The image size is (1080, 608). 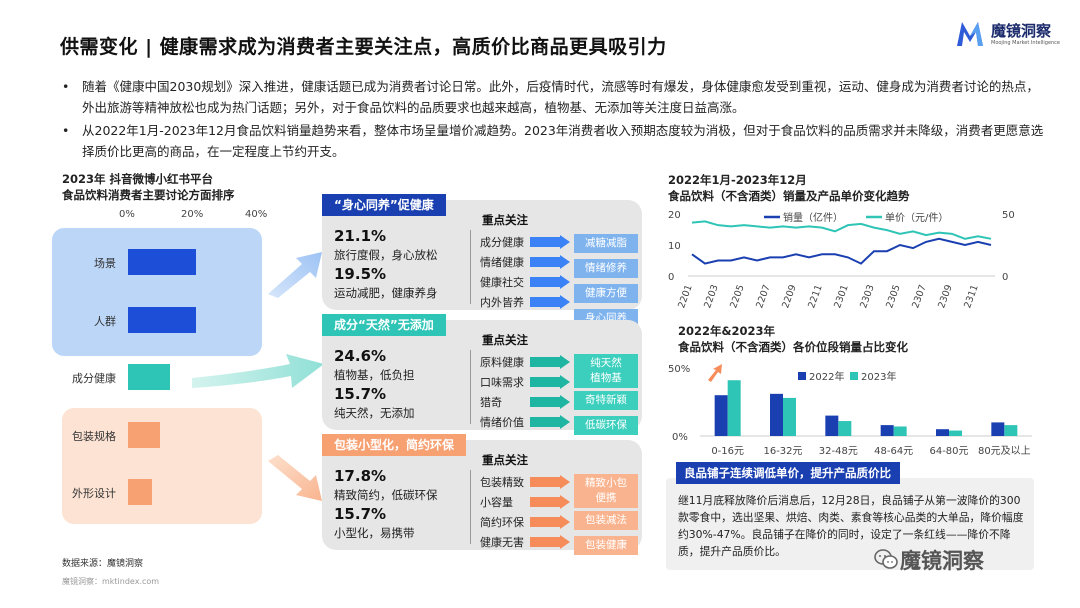 What do you see at coordinates (256, 214) in the screenshot?
I see `x-tick-label: 40%` at bounding box center [256, 214].